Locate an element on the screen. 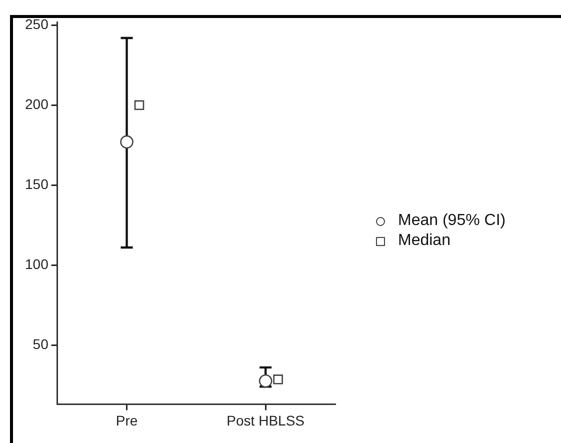 This screenshot has width=561, height=443. x-tick-label: Pre is located at coordinates (127, 420).